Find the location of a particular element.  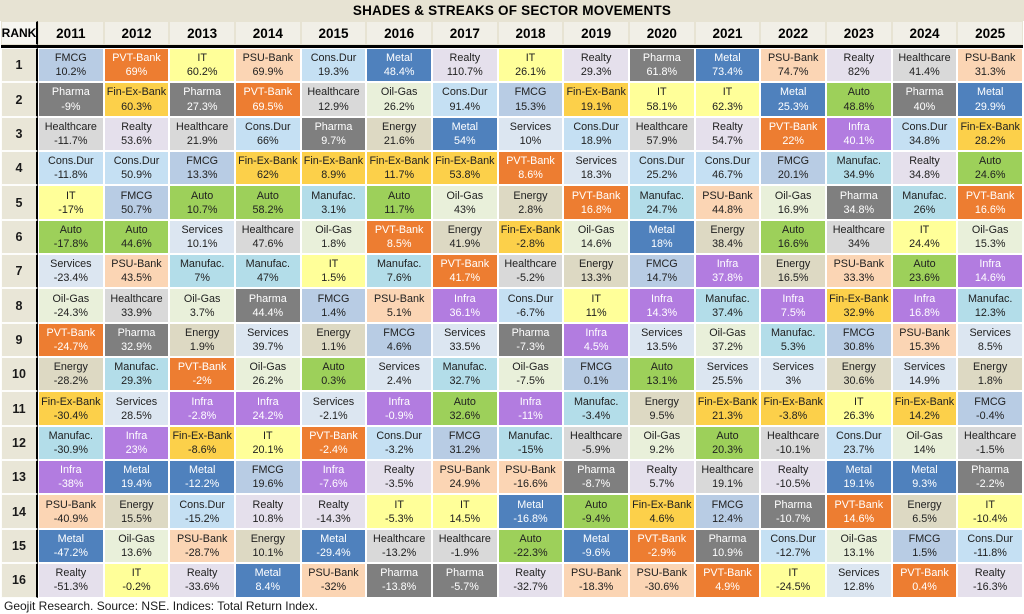

sector-cell-2023-rank1: Realty 82% is located at coordinates (858, 65).